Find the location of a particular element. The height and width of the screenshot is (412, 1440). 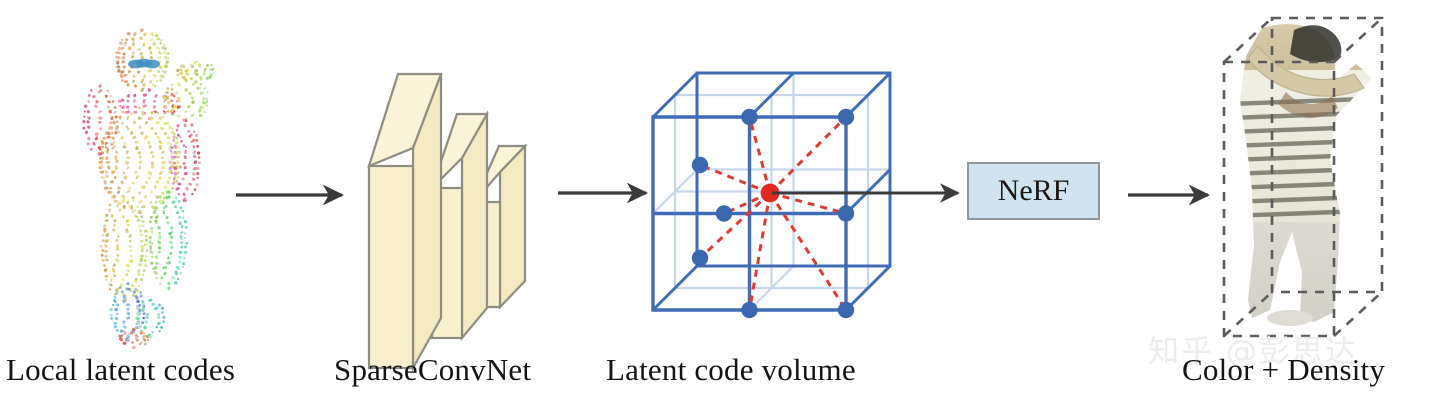

cube-depth-edges is located at coordinates (771, 191).